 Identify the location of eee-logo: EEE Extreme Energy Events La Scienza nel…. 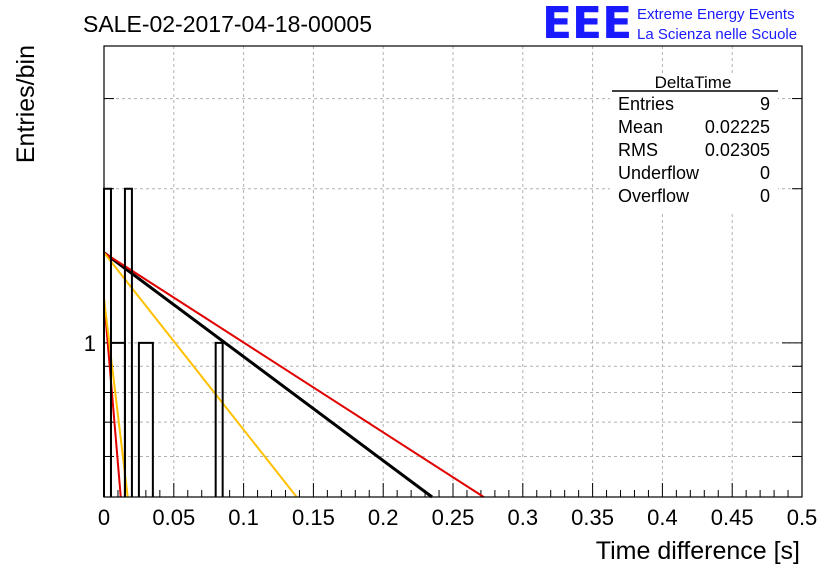
(669, 24).